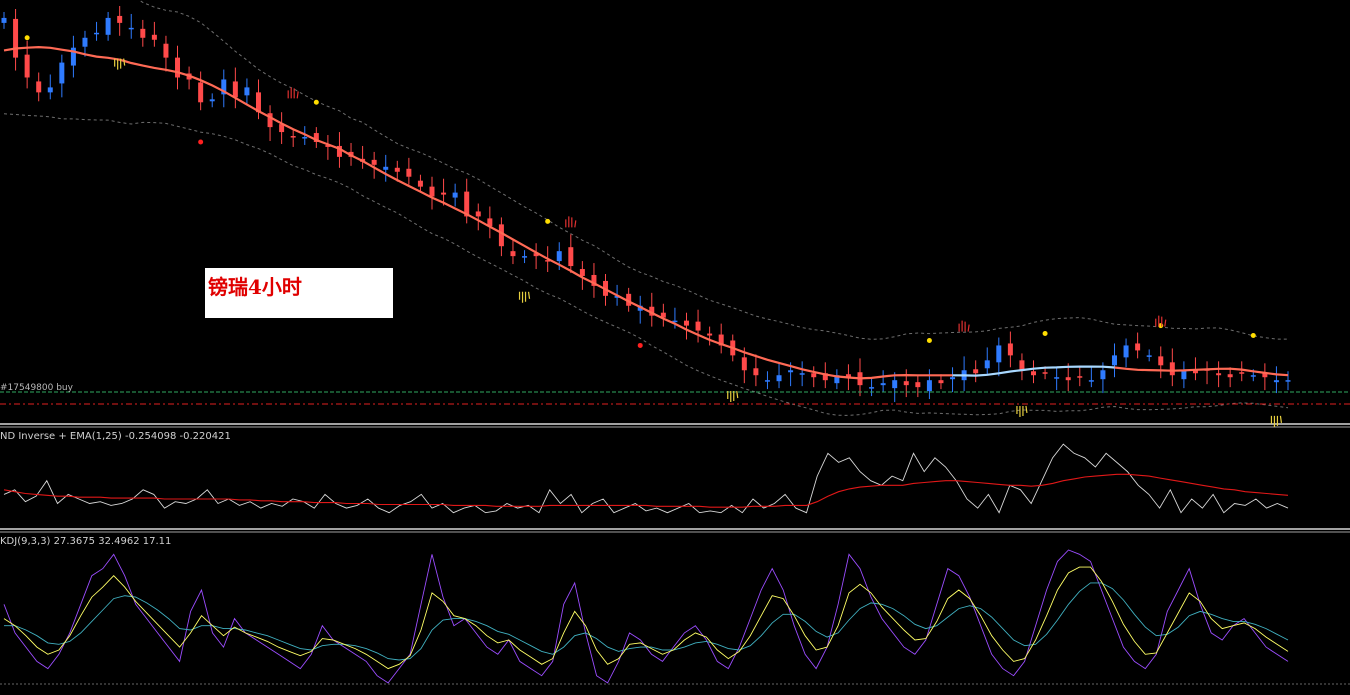 The image size is (1350, 695). Describe the element at coordinates (25, 541) in the screenshot. I see `kdj-title: KDJ(9,3,3)` at that location.